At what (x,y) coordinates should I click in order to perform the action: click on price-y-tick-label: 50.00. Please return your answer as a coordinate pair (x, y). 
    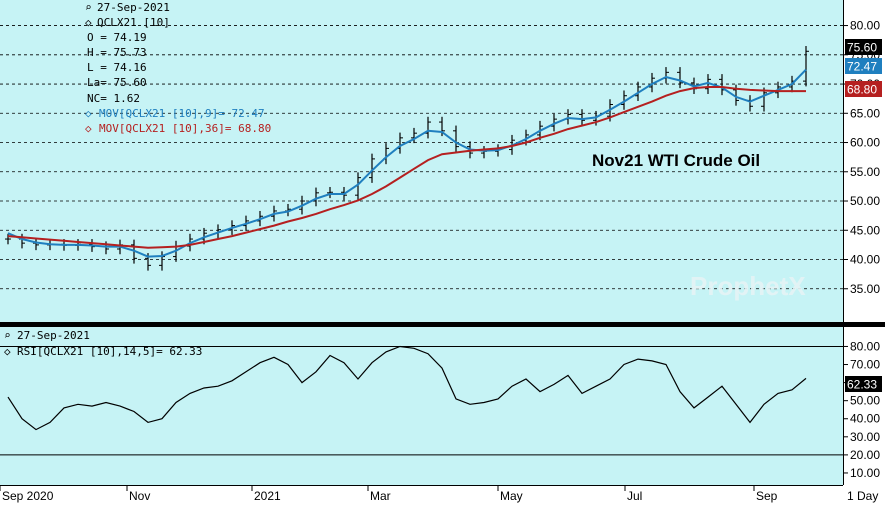
    Looking at the image, I should click on (865, 201).